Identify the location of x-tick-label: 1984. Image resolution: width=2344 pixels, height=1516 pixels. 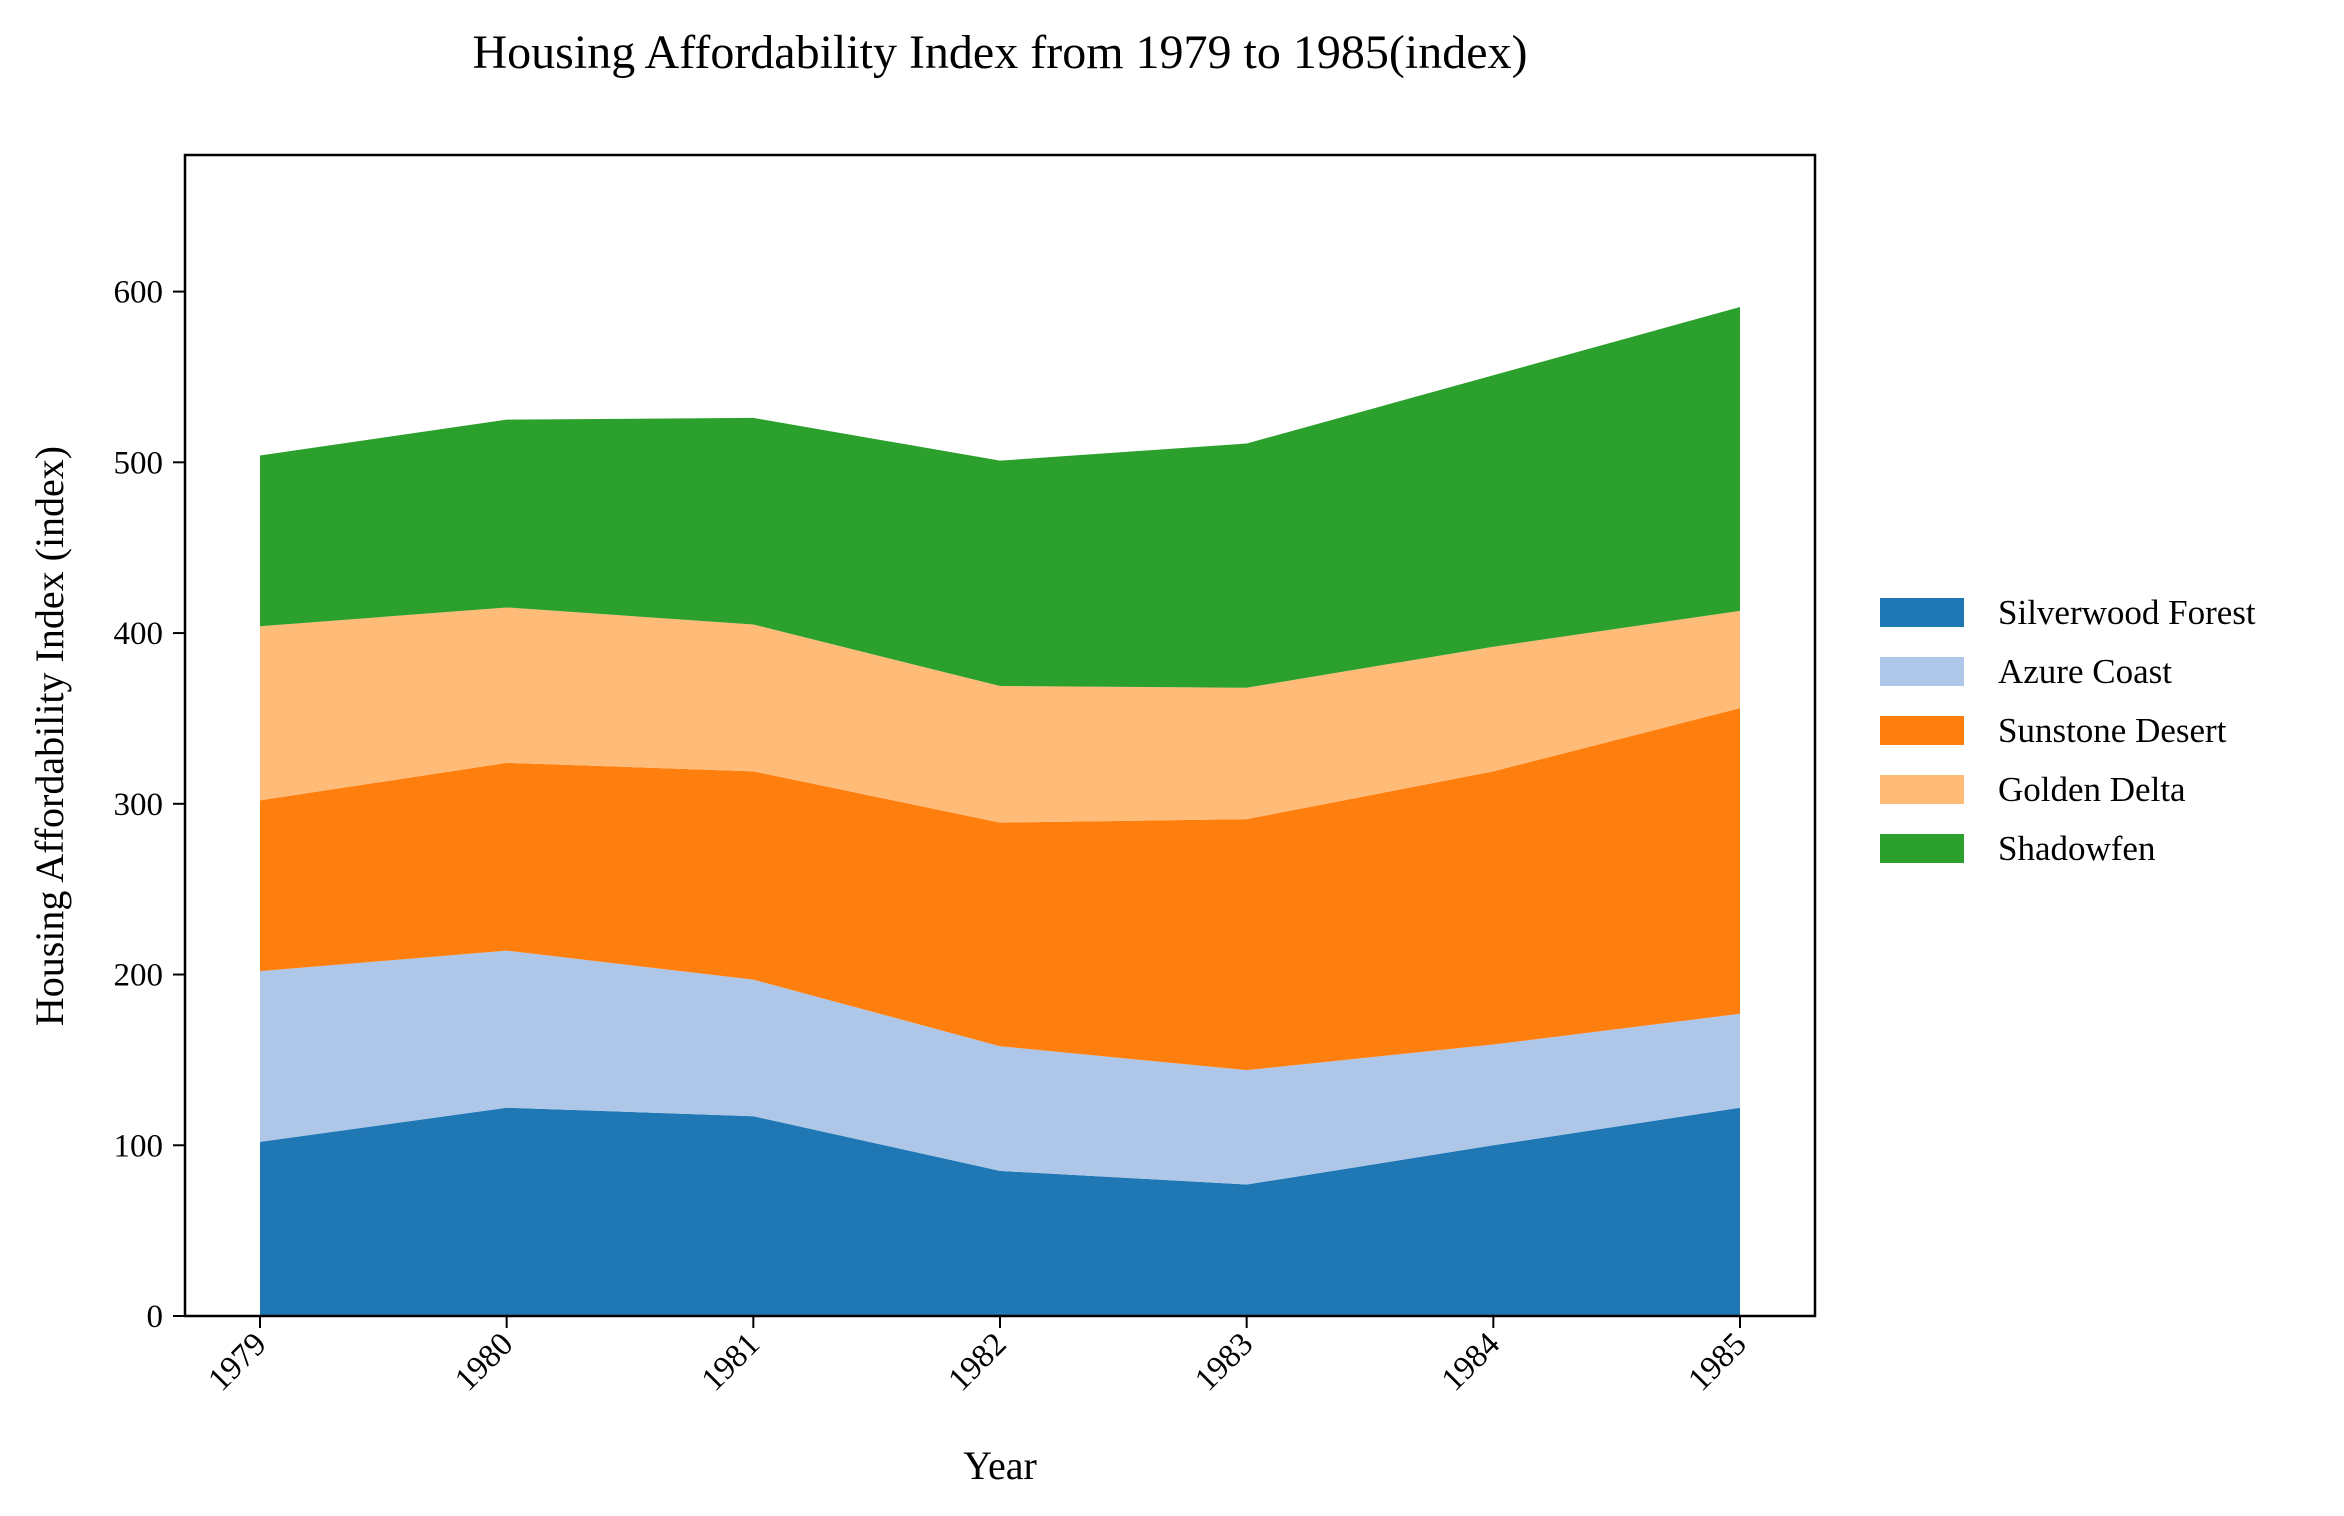
(1471, 1362).